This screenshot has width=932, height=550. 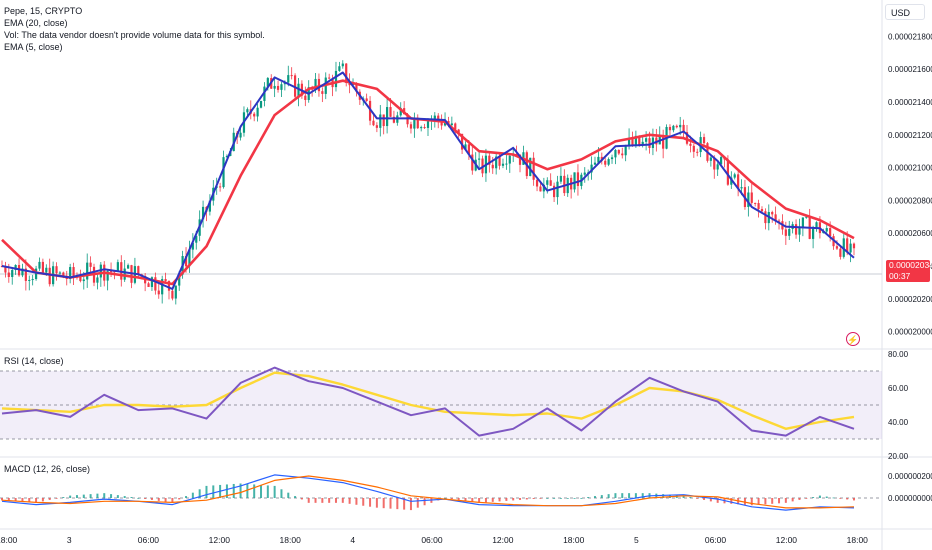 I want to click on ema5-legend: EMA (5, close), so click(x=33, y=47).